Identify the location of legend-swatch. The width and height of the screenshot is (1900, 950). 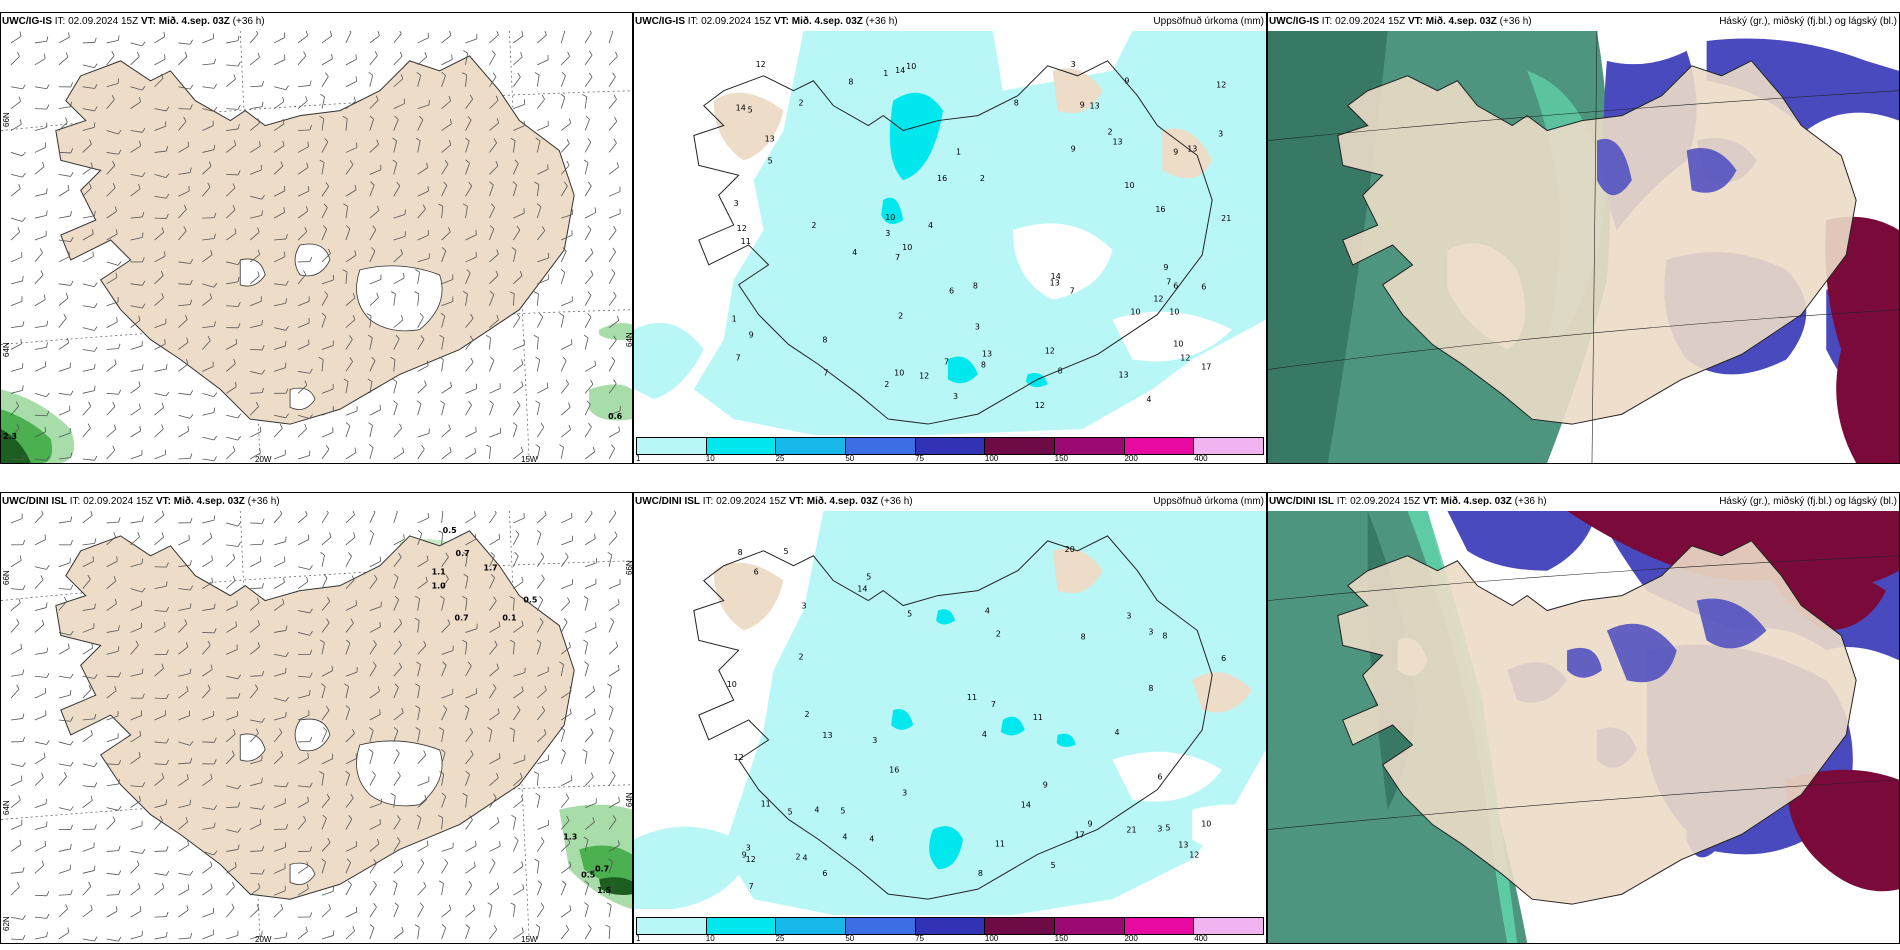
(950, 926).